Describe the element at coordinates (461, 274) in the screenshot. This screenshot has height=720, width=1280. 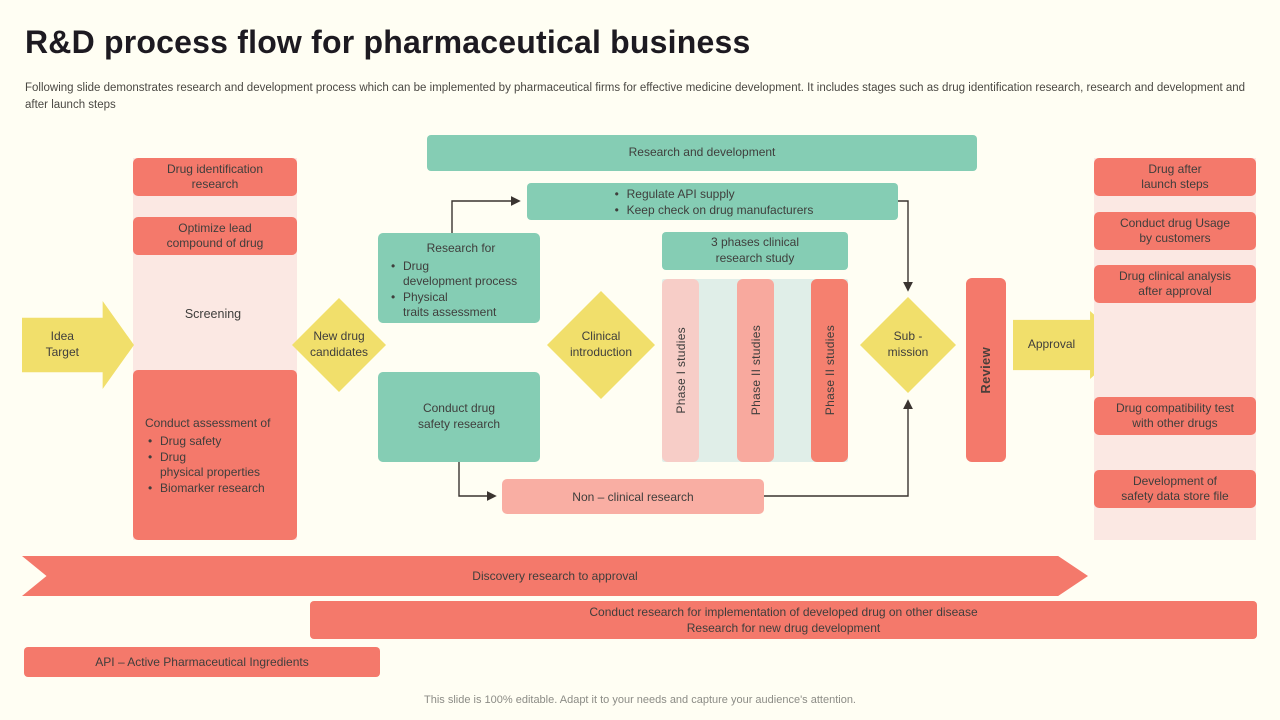
I see `research-for-item: Drug development process` at that location.